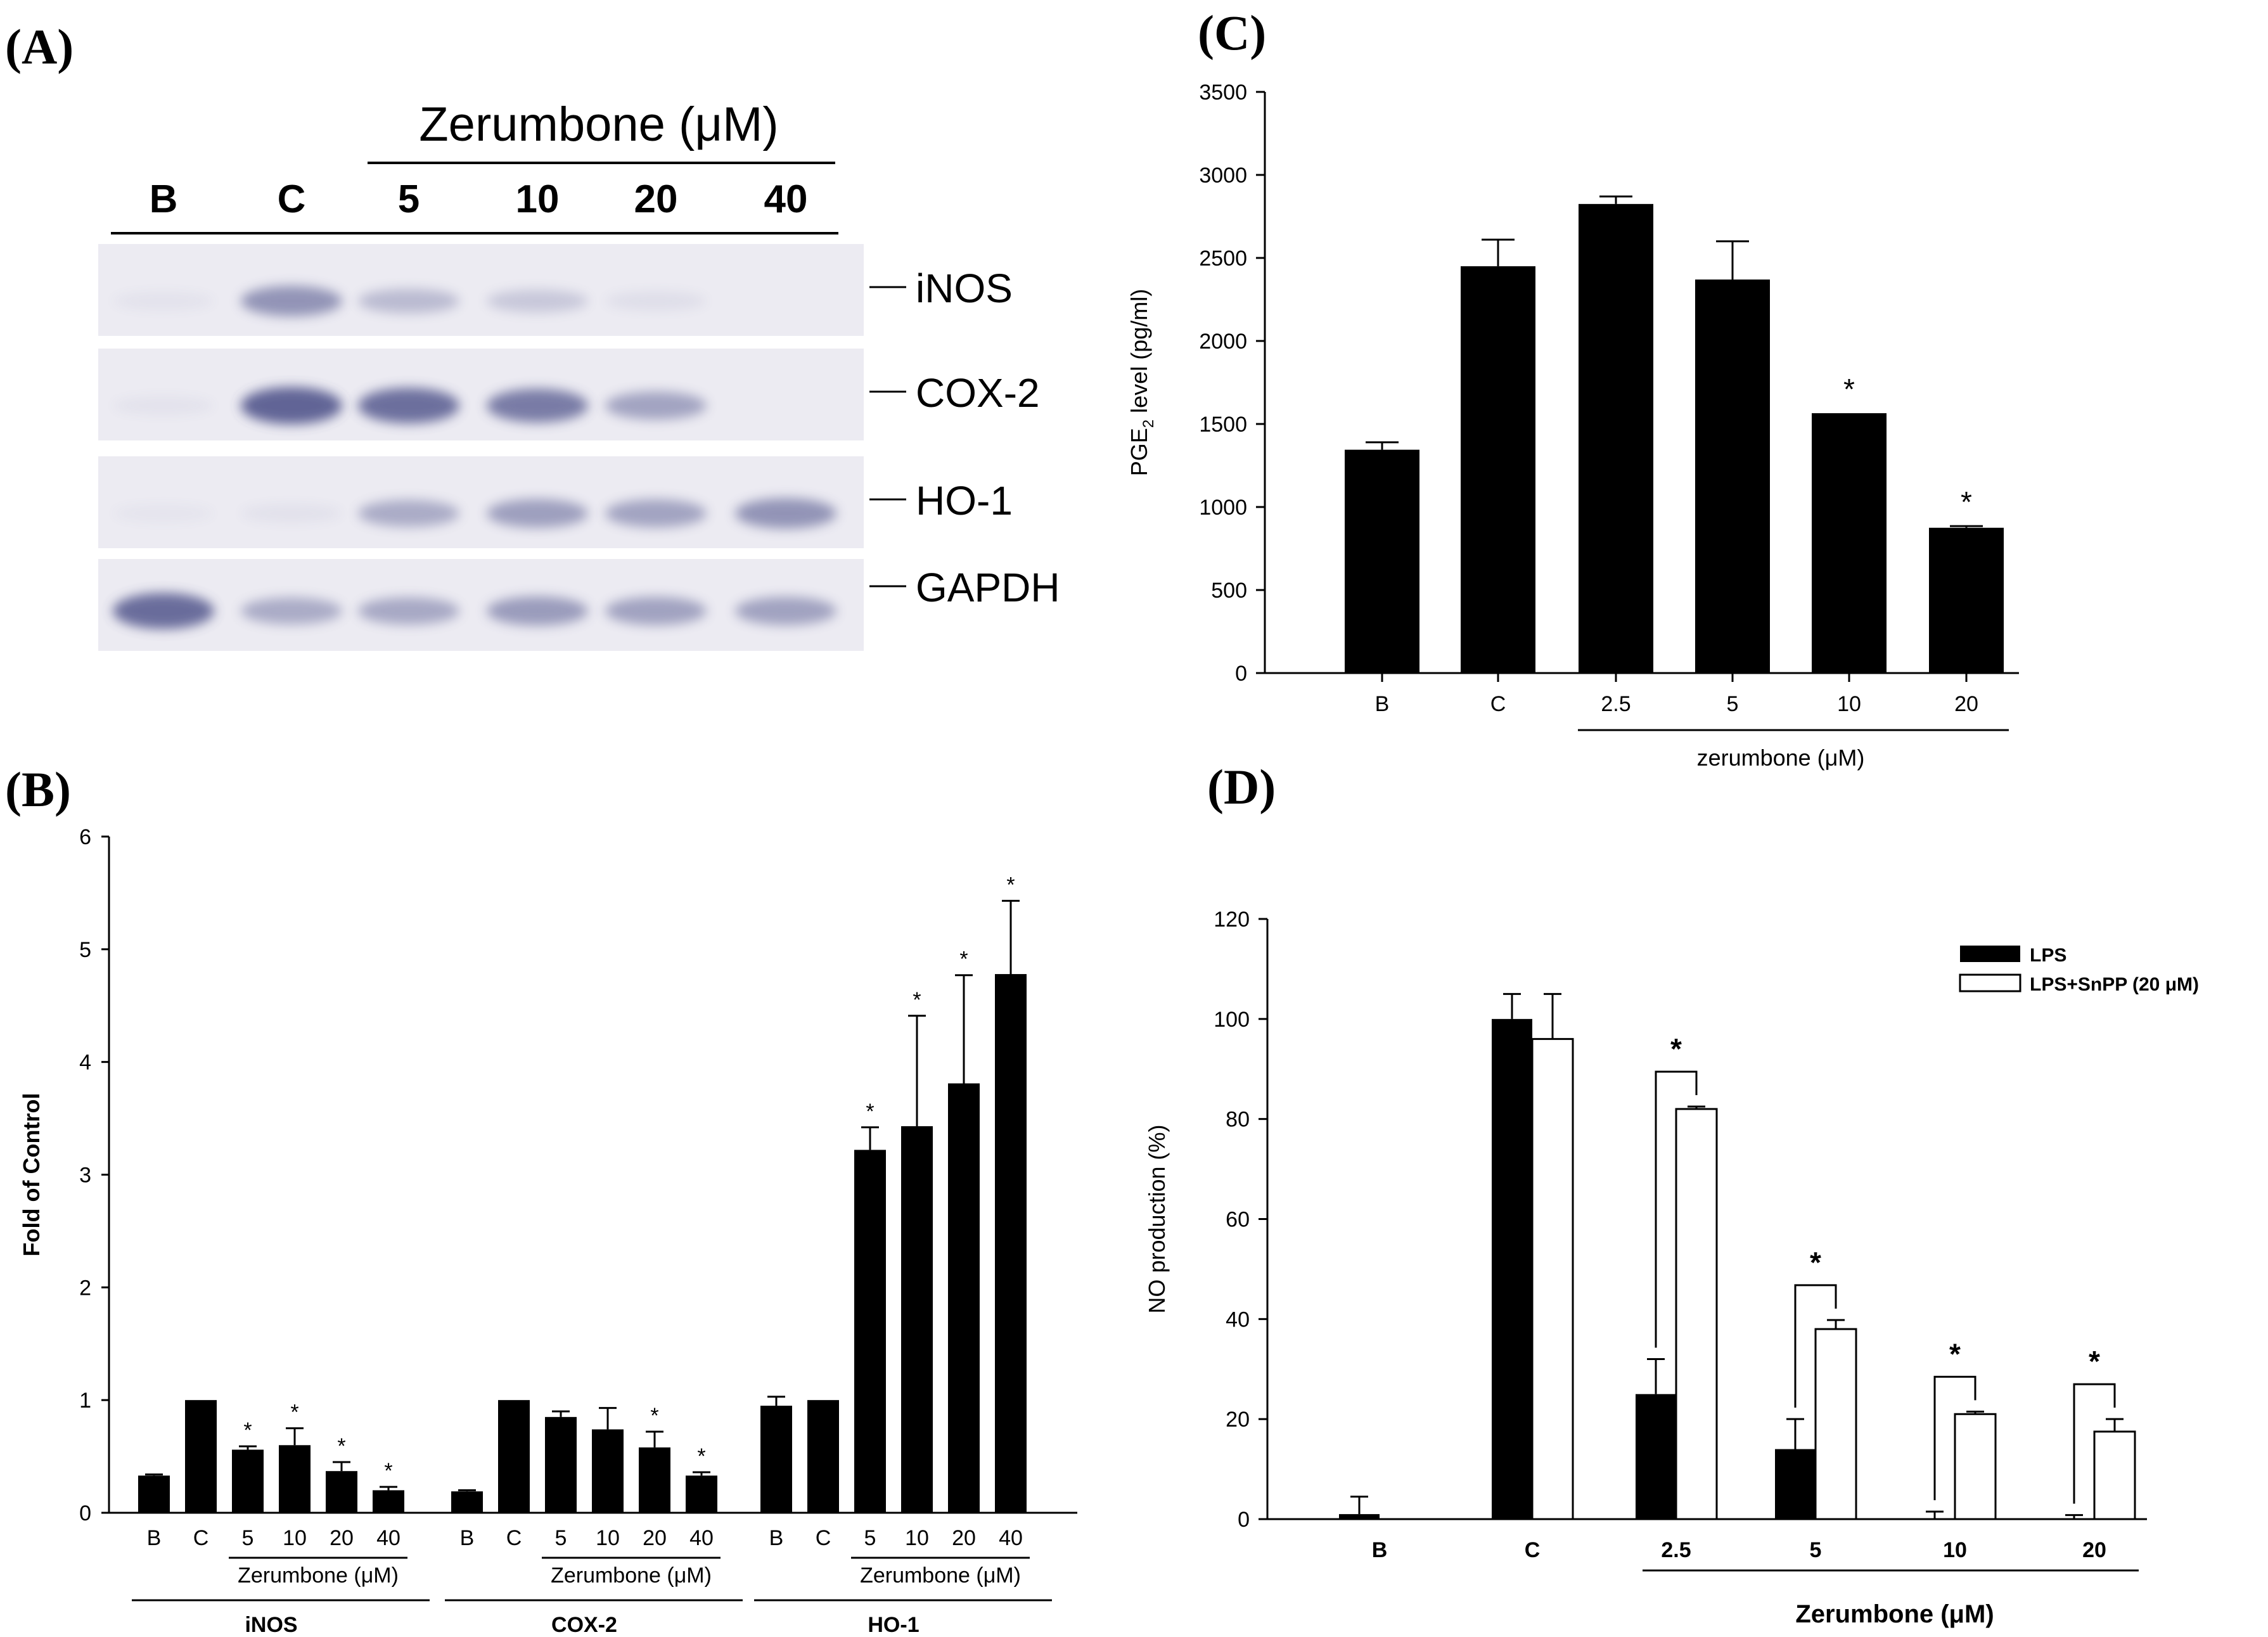  What do you see at coordinates (271, 1625) in the screenshot?
I see `group-label: iNOS` at bounding box center [271, 1625].